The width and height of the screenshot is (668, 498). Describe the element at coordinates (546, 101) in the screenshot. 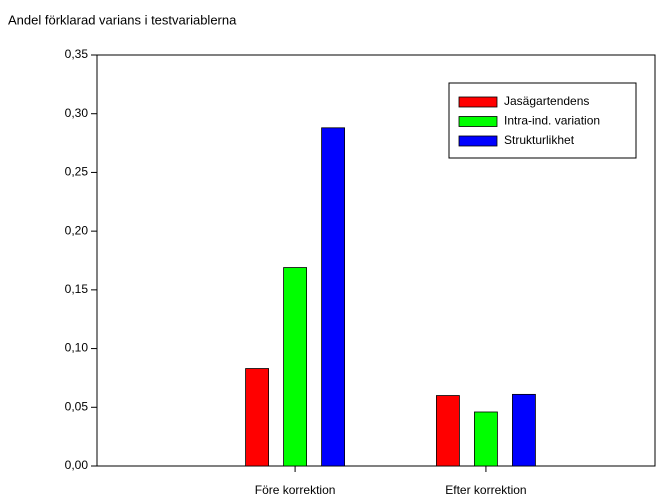

I see `legend-label: Jasägartendens` at that location.